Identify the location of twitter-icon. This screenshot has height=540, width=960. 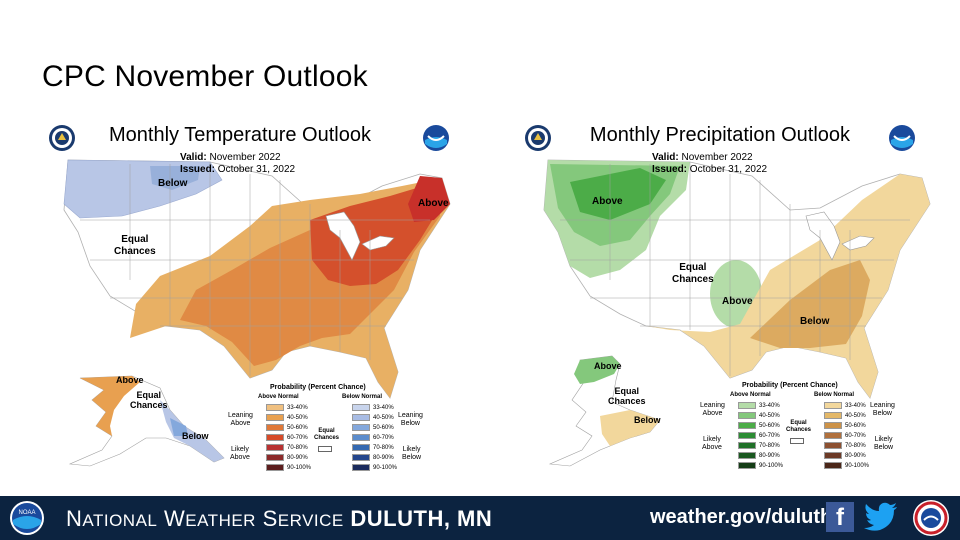
(881, 517).